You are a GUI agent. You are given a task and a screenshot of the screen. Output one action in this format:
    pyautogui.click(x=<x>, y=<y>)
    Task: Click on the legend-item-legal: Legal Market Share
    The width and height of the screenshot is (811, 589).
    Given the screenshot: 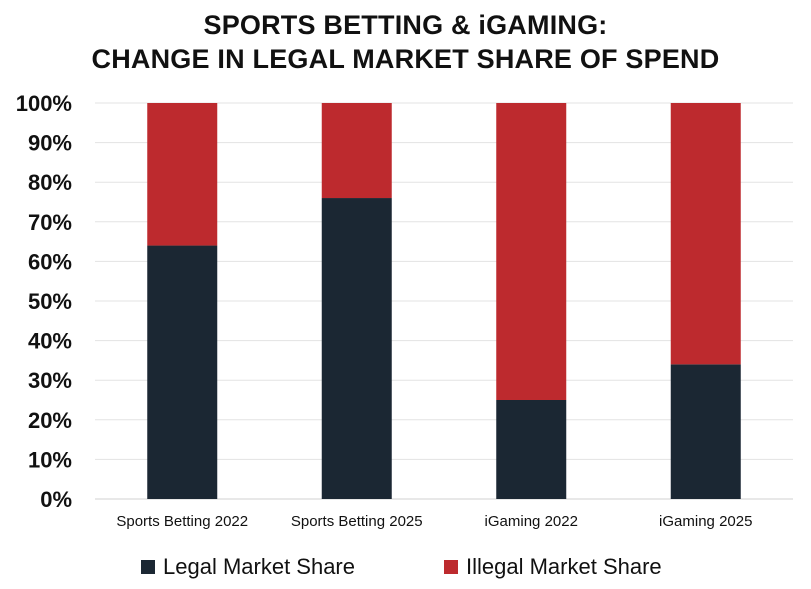 What is the action you would take?
    pyautogui.click(x=248, y=567)
    